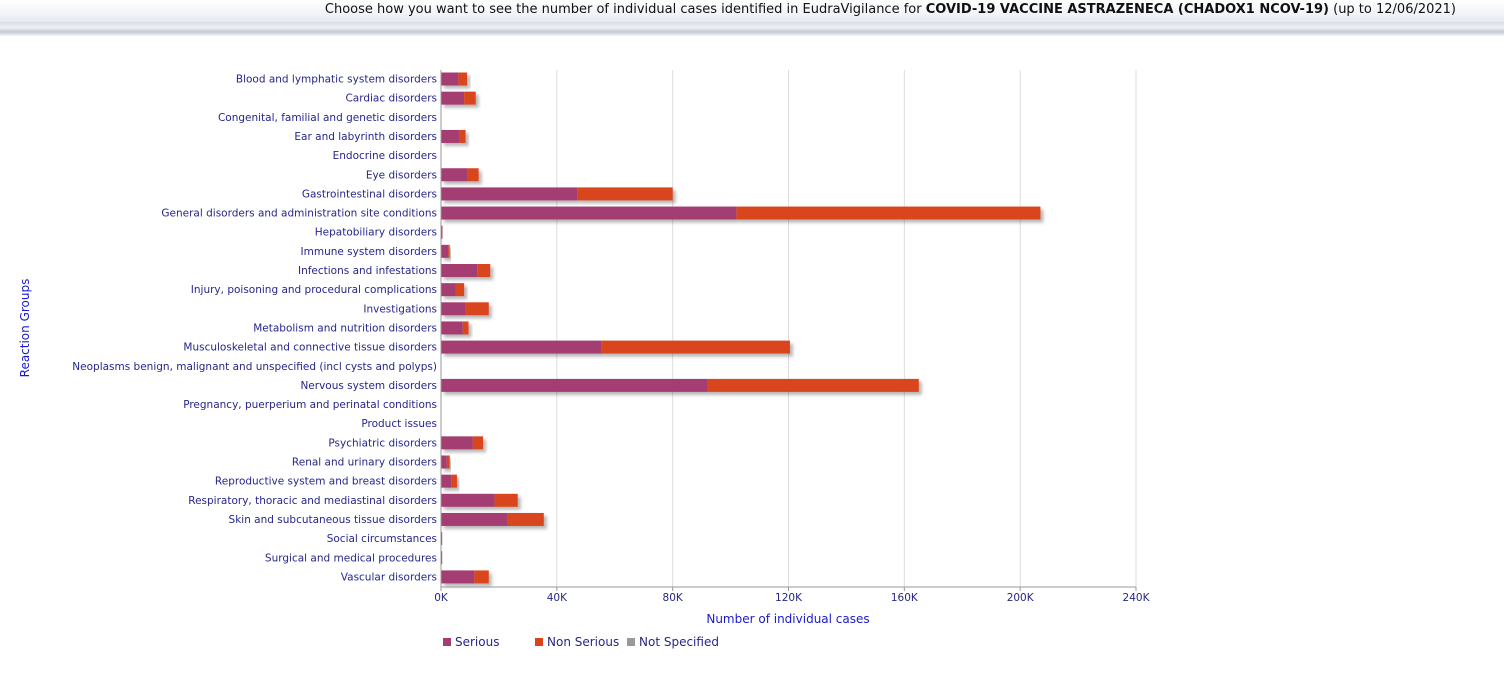 Image resolution: width=1504 pixels, height=682 pixels. What do you see at coordinates (351, 558) in the screenshot?
I see `category-label: Surgical and medical procedures` at bounding box center [351, 558].